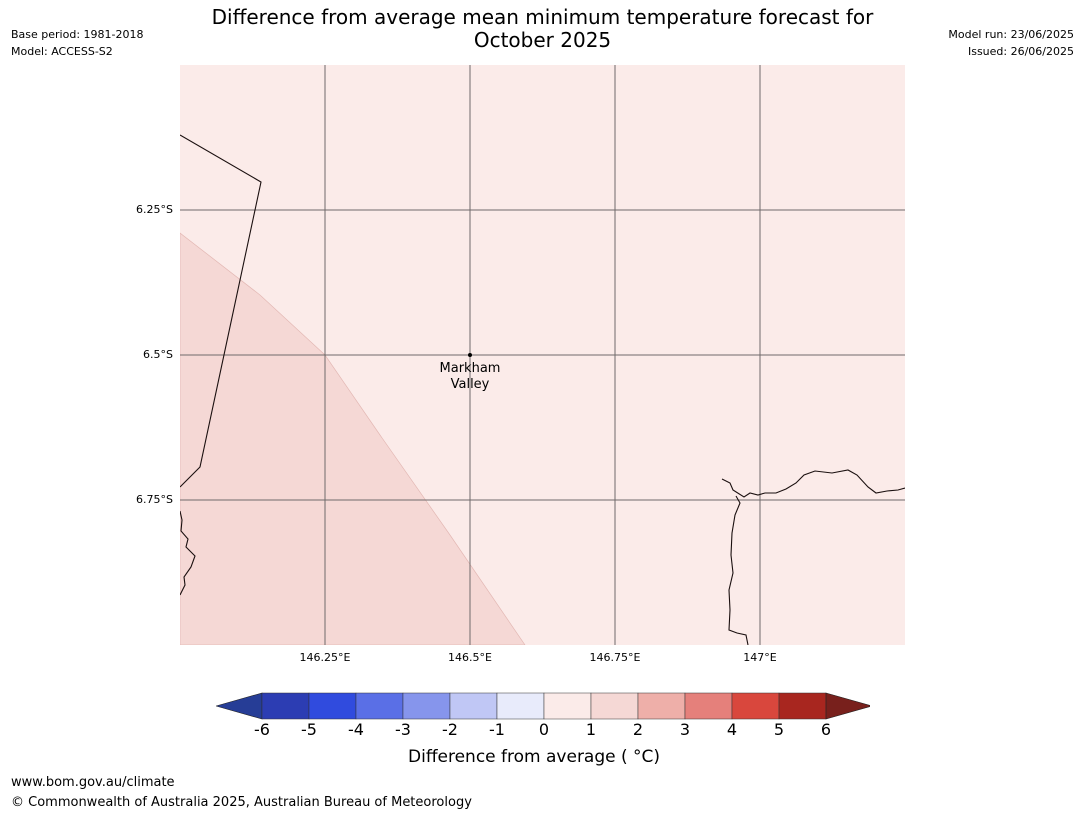 The image size is (1085, 816). I want to click on district-boundary-line, so click(221, 311).